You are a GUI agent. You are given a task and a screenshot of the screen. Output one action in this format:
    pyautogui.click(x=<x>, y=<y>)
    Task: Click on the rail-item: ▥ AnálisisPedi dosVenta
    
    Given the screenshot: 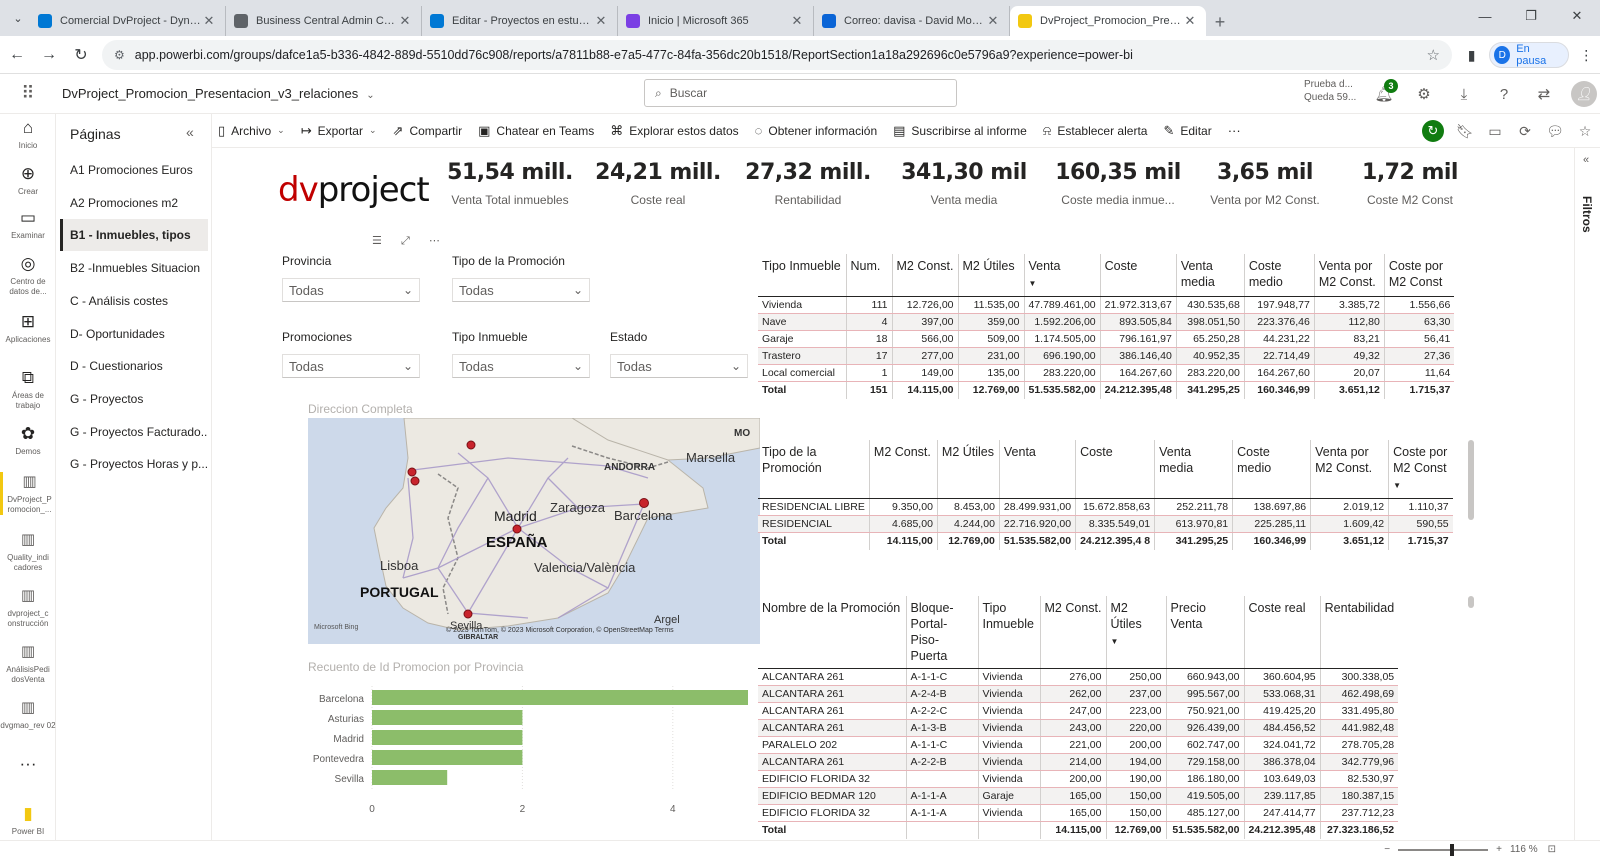 What is the action you would take?
    pyautogui.click(x=28, y=663)
    